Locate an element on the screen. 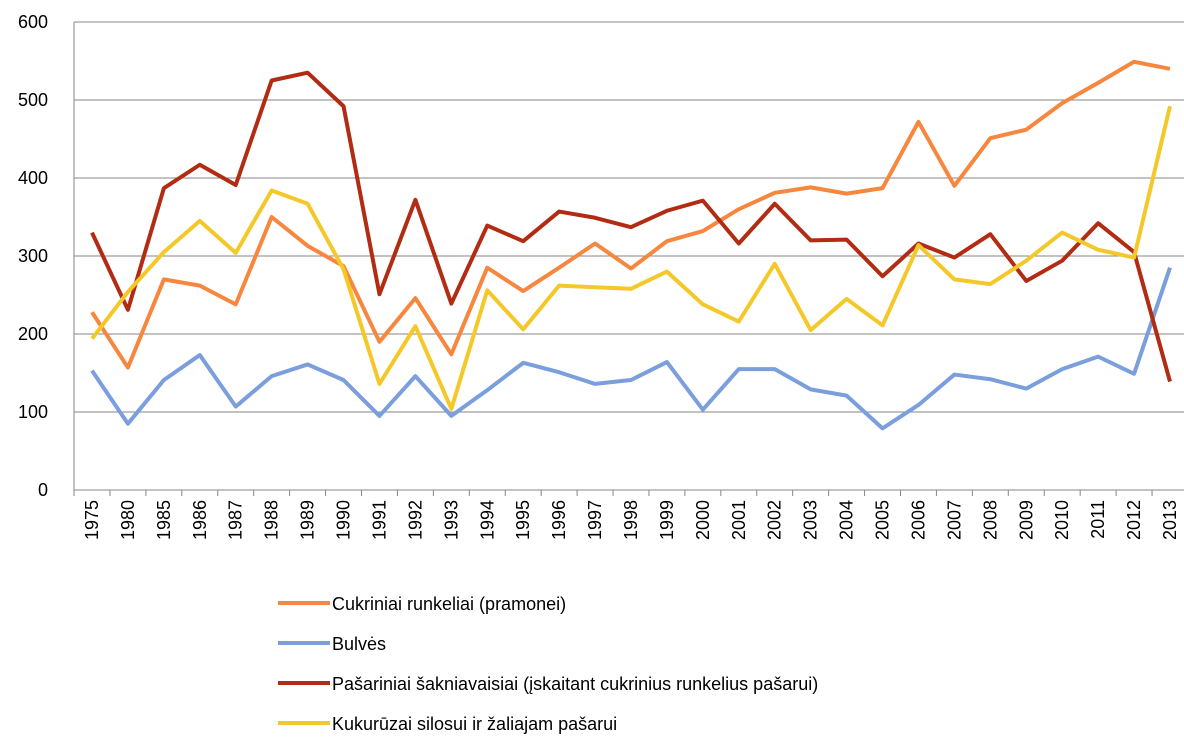  x-tick-label: 1993 is located at coordinates (451, 520).